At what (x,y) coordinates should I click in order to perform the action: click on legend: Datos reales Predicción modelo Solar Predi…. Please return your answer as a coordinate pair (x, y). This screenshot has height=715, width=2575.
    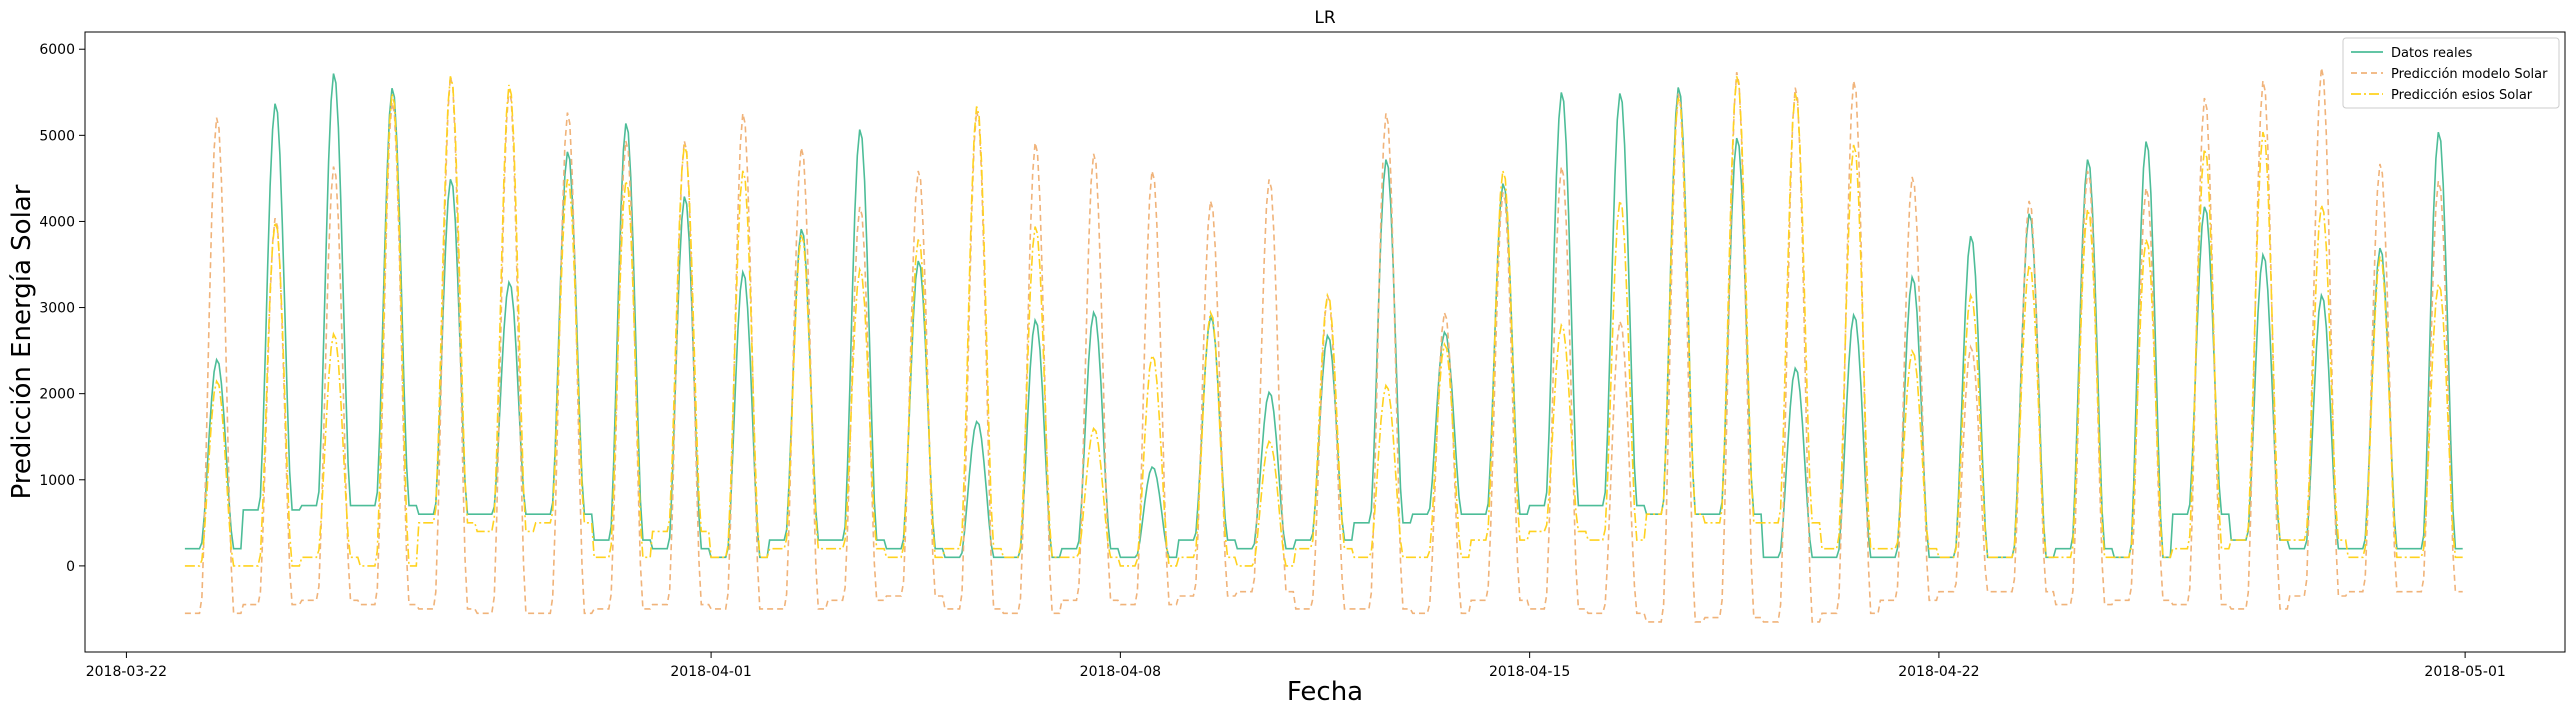
    Looking at the image, I should click on (2451, 73).